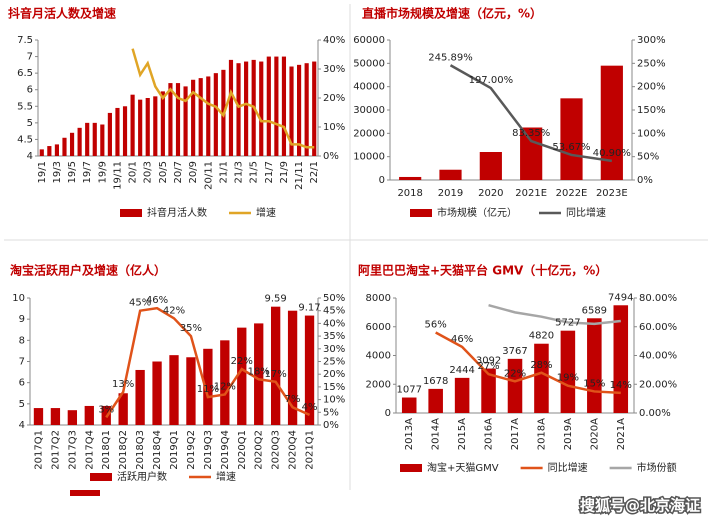 The image size is (712, 522). What do you see at coordinates (208, 450) in the screenshot?
I see `x-tick-label: 2019Q3` at bounding box center [208, 450].